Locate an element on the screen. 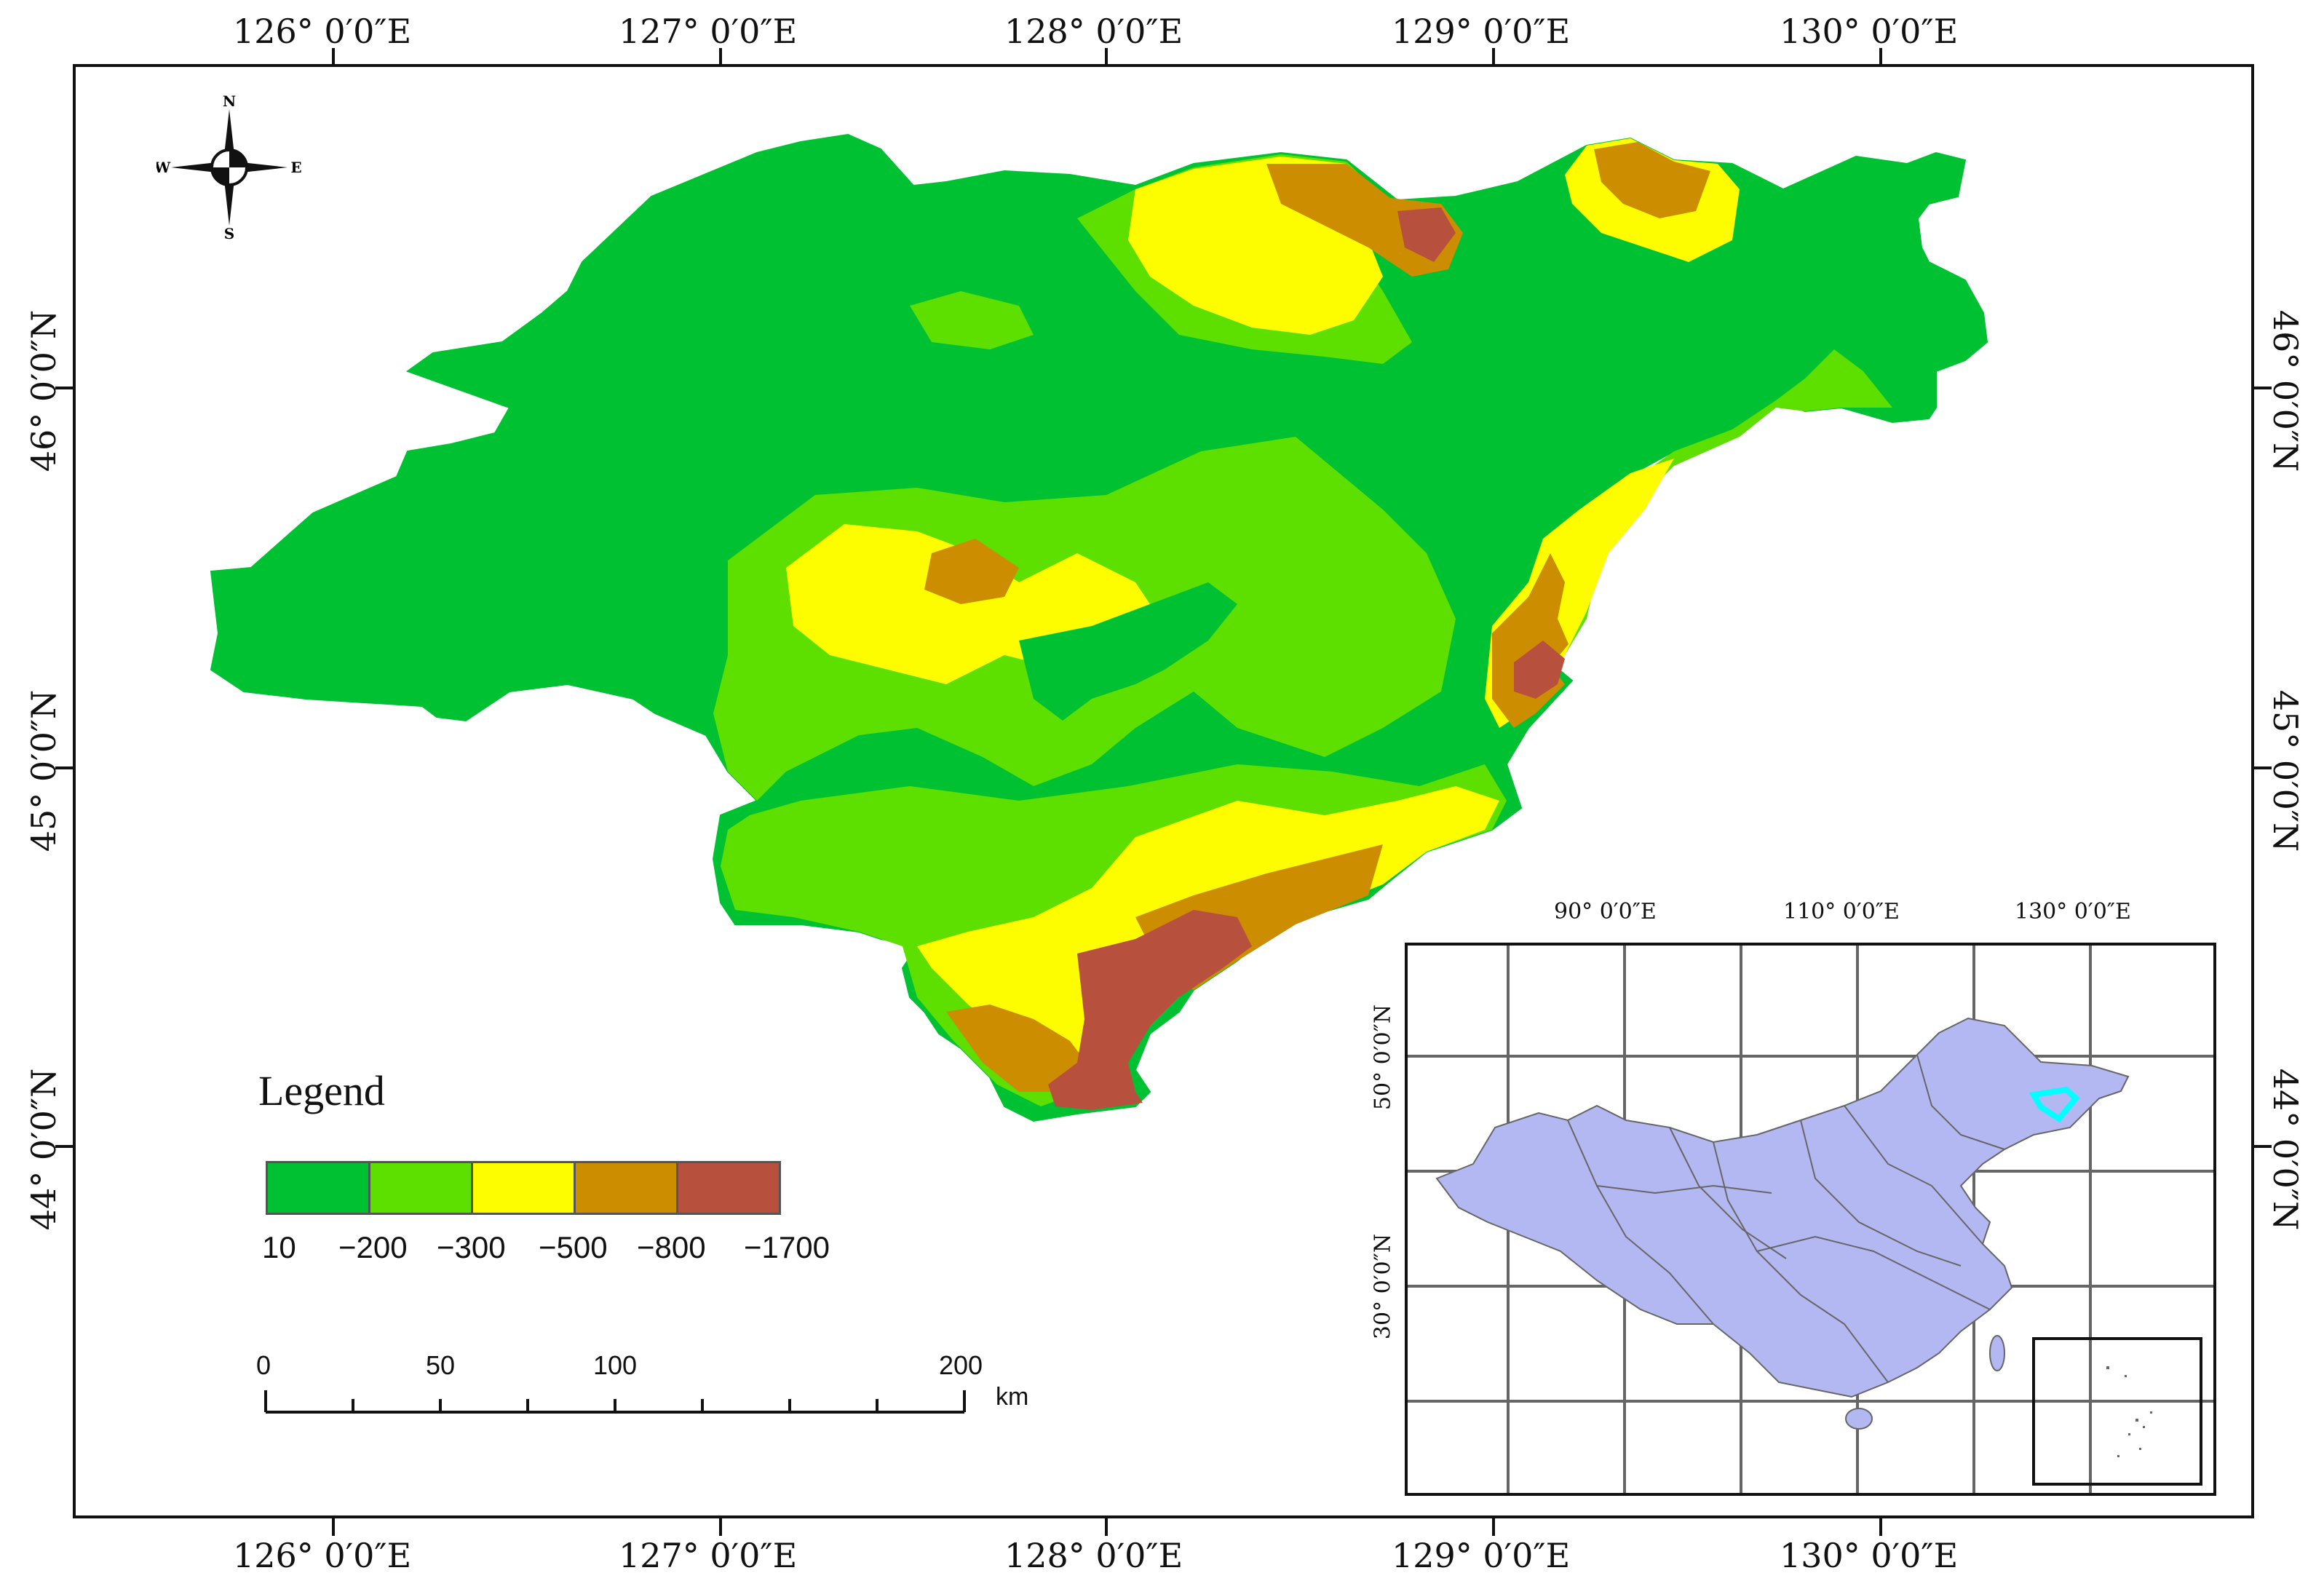 The width and height of the screenshot is (2324, 1589). scale-unit: km is located at coordinates (1012, 1397).